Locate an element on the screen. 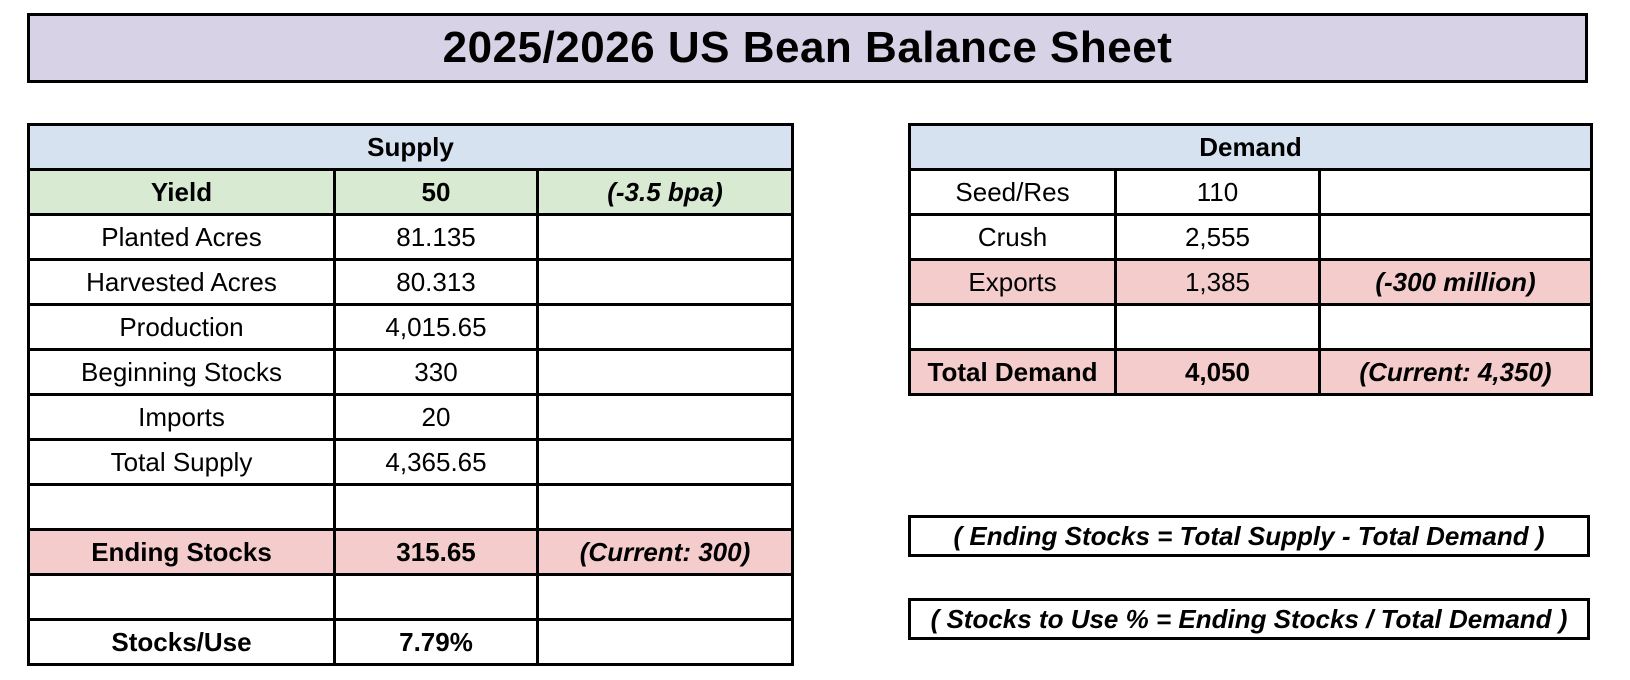 The height and width of the screenshot is (680, 1630). cell-note: (-300 million) is located at coordinates (1455, 282).